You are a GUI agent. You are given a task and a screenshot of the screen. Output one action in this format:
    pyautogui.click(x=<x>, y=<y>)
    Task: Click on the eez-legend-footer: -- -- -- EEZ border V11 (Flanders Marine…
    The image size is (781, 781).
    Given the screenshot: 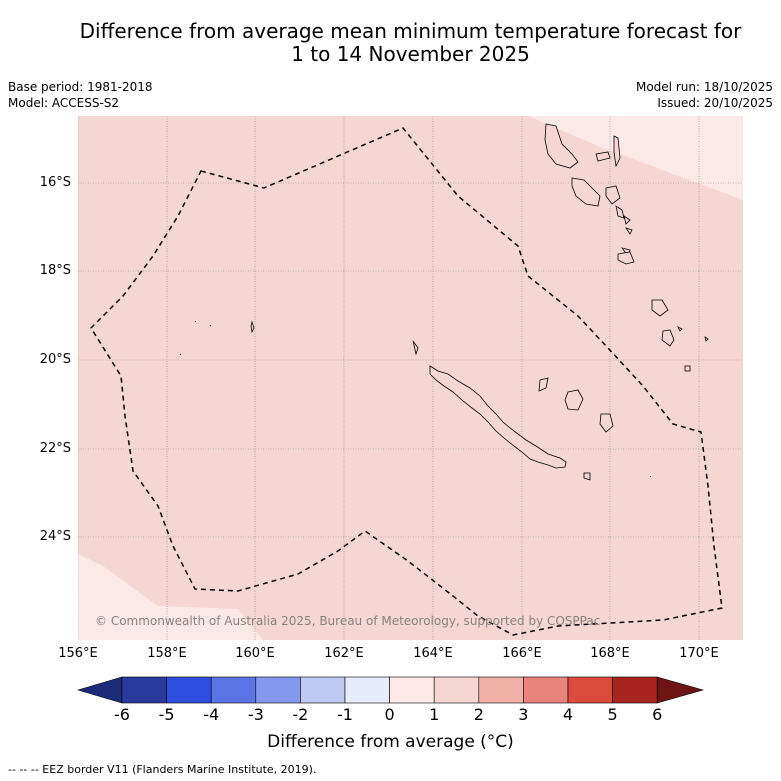 What is the action you would take?
    pyautogui.click(x=162, y=769)
    